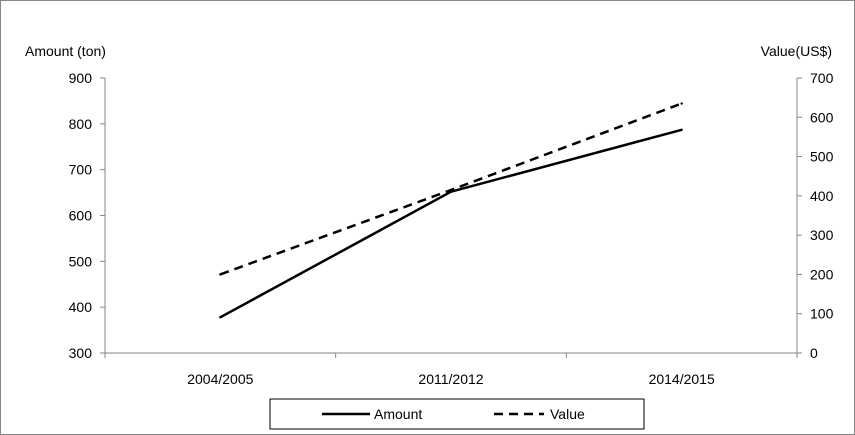 The image size is (855, 435). I want to click on left-axis-tick-label: 400, so click(81, 307).